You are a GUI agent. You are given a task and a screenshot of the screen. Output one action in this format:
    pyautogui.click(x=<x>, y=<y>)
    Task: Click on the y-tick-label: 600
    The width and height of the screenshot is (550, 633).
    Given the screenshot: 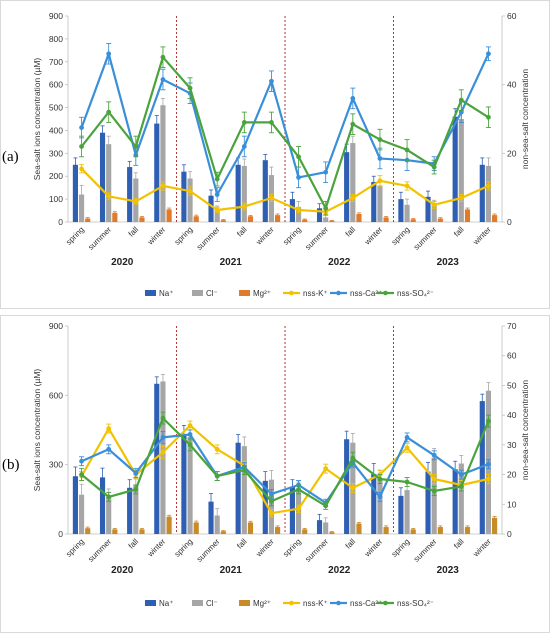 What is the action you would take?
    pyautogui.click(x=56, y=395)
    